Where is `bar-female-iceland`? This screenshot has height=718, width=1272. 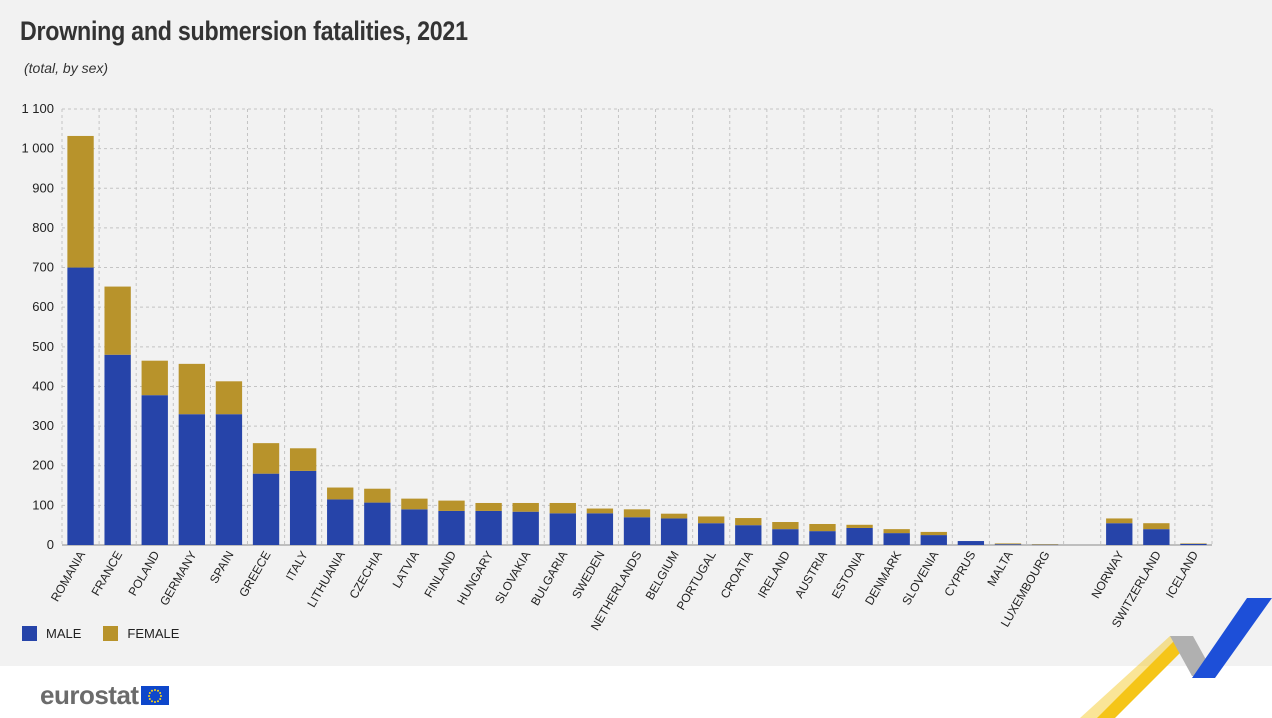
bar-female-iceland is located at coordinates (1193, 543).